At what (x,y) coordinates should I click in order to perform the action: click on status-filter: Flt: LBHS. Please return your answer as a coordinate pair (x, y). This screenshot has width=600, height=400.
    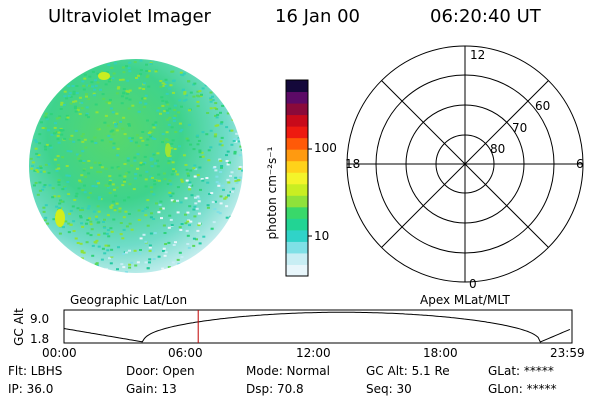
    Looking at the image, I should click on (35, 371).